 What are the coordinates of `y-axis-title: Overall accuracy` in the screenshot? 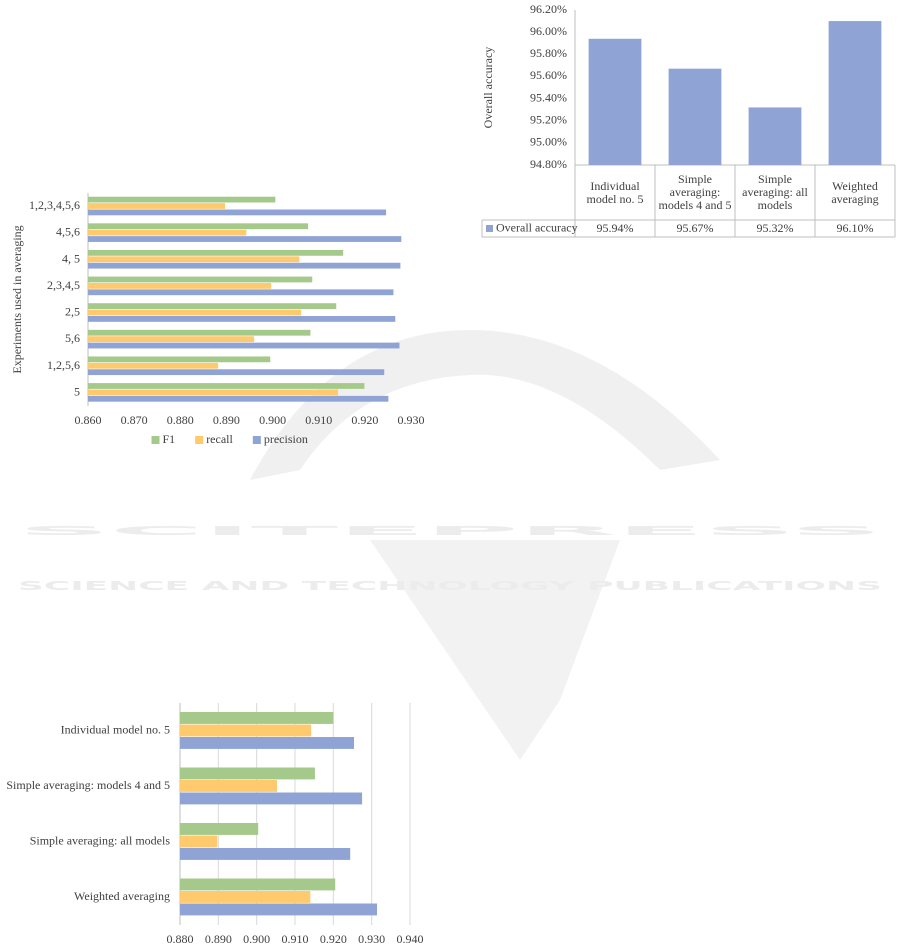 It's located at (488, 88).